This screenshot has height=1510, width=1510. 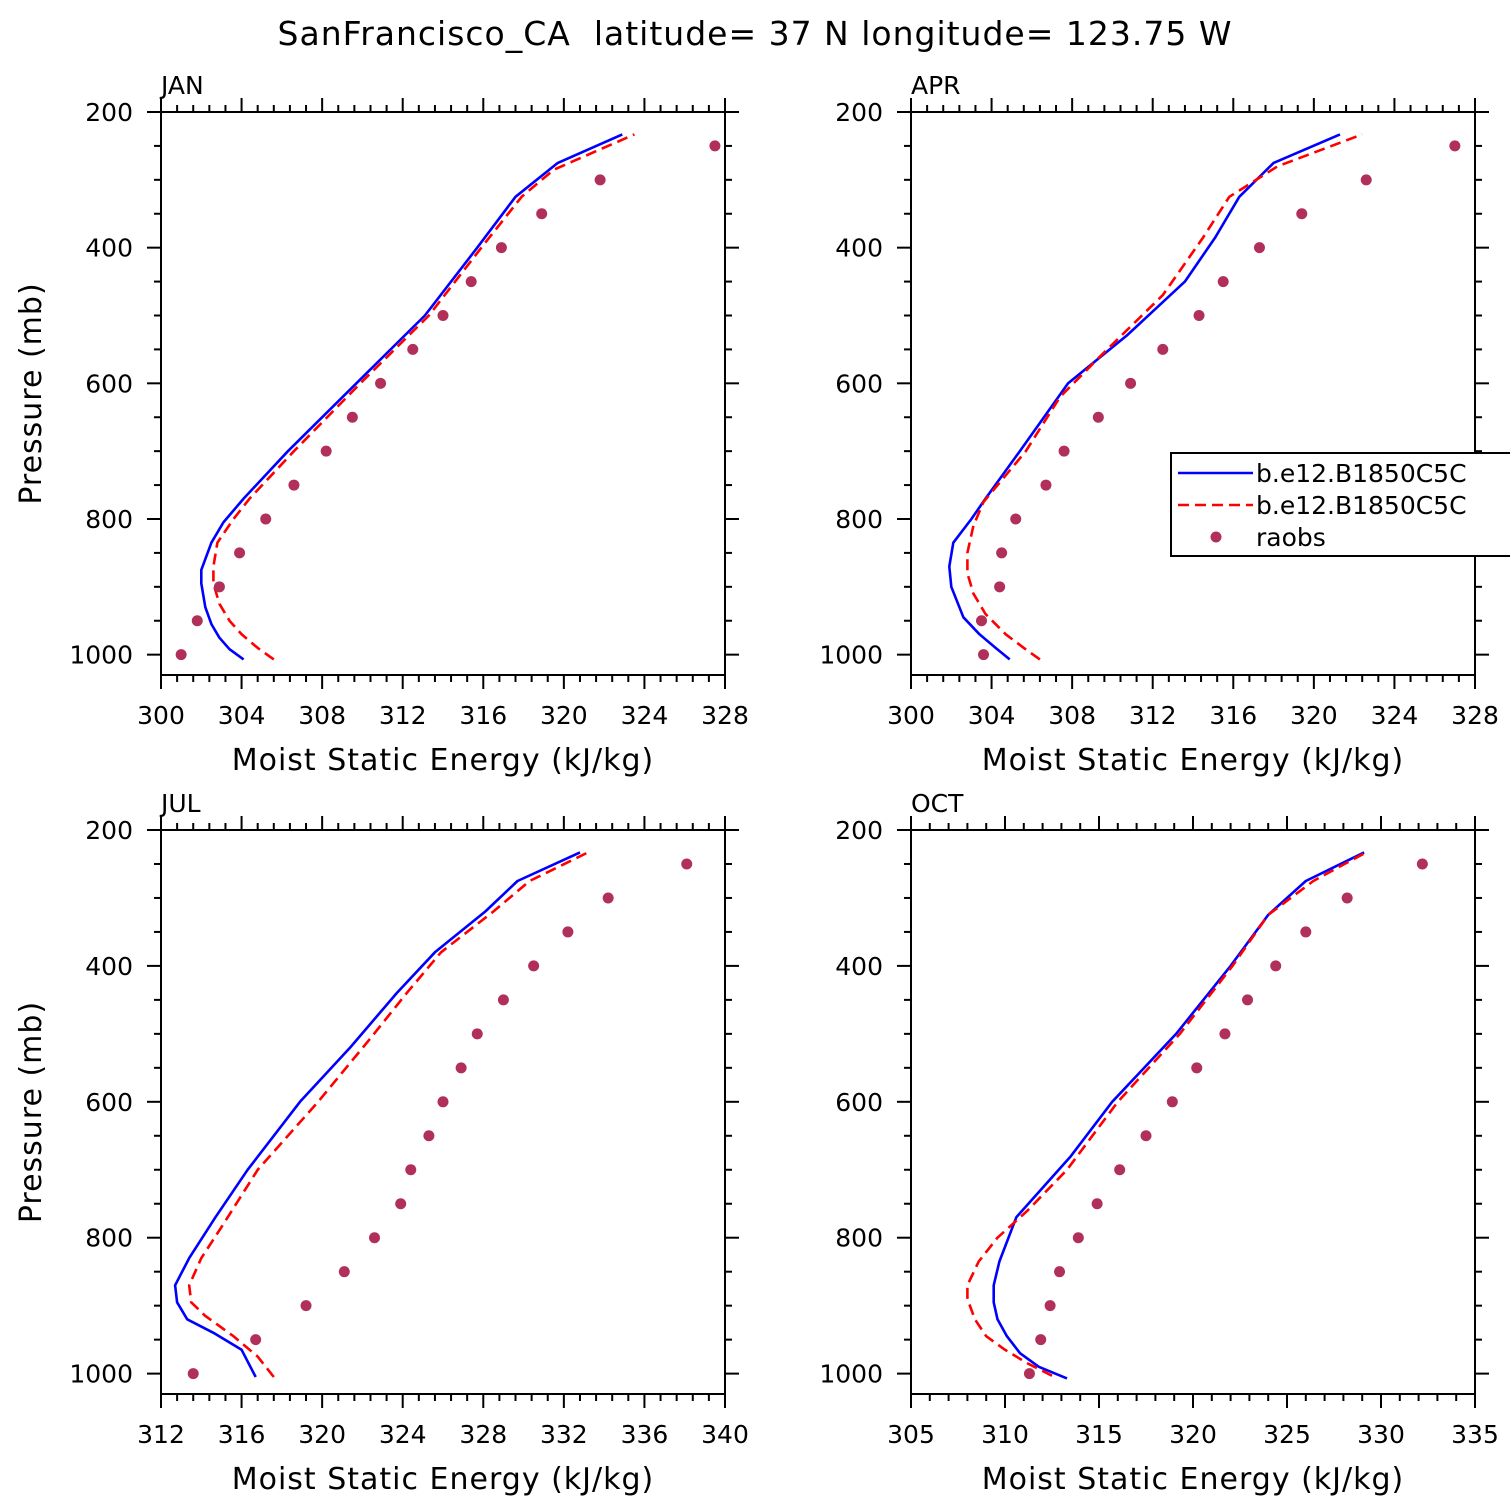 What do you see at coordinates (161, 715) in the screenshot?
I see `x-tick-label: 300` at bounding box center [161, 715].